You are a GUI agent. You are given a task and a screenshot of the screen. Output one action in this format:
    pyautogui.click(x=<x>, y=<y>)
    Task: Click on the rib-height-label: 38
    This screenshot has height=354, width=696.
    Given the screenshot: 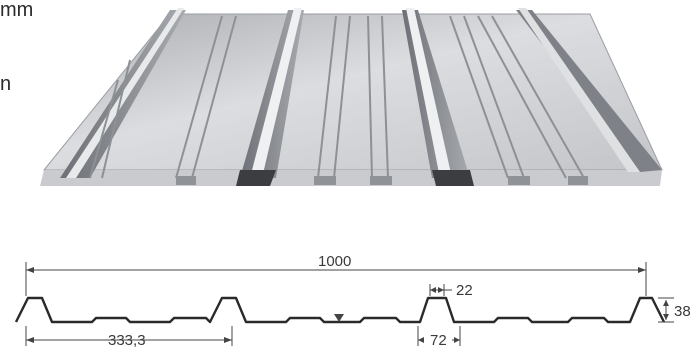 What is the action you would take?
    pyautogui.click(x=682, y=311)
    